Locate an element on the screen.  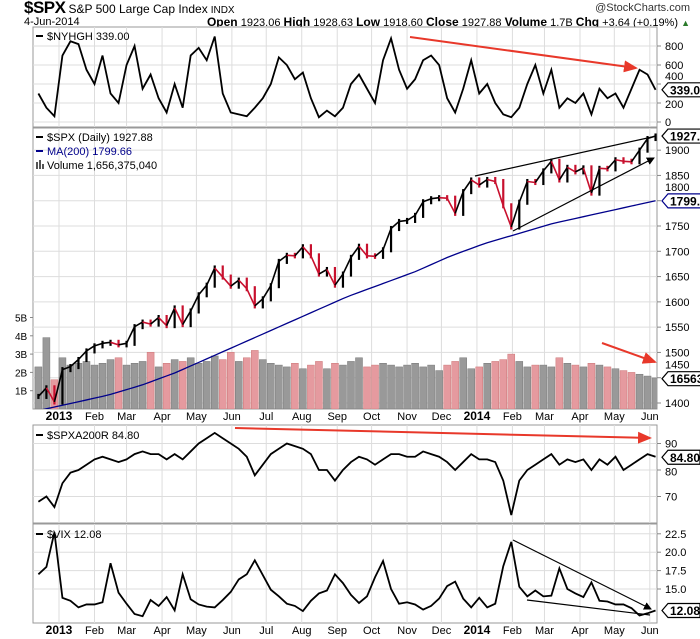
y-tick-label: 1400 is located at coordinates (677, 404).